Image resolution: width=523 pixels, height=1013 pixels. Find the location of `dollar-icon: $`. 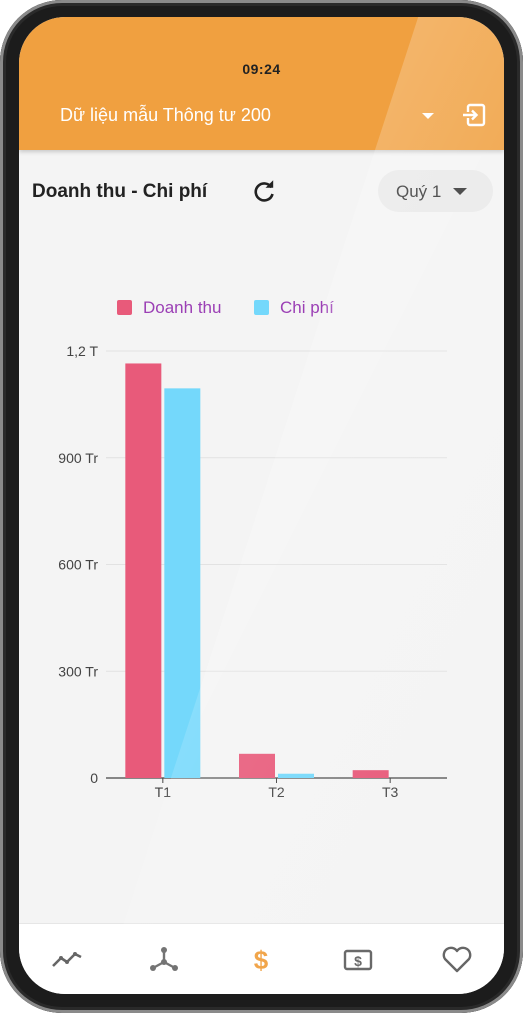

dollar-icon: $ is located at coordinates (261, 960).